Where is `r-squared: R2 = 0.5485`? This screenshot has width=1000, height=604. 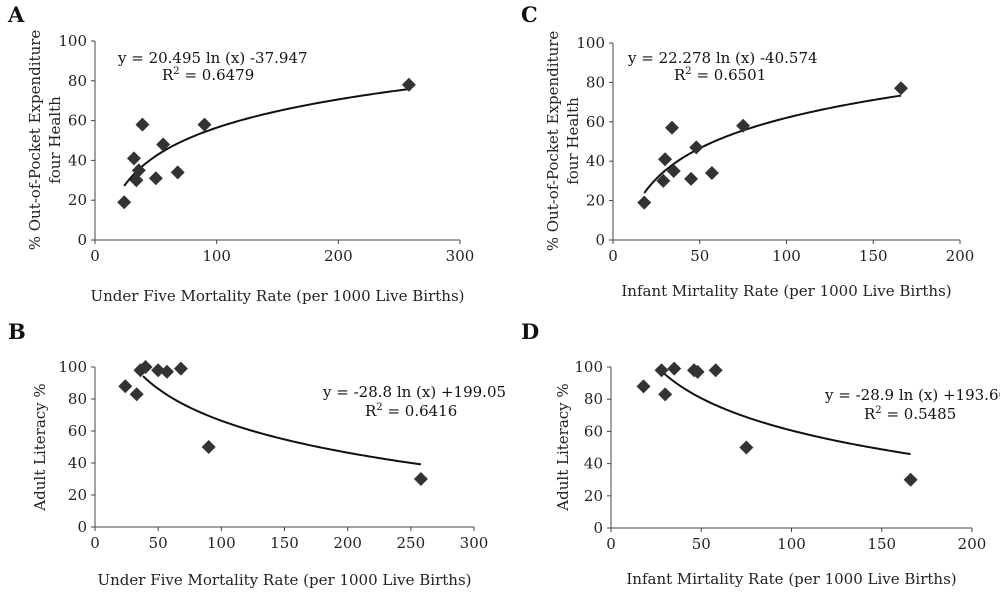
r-squared: R2 = 0.5485 is located at coordinates (910, 414).